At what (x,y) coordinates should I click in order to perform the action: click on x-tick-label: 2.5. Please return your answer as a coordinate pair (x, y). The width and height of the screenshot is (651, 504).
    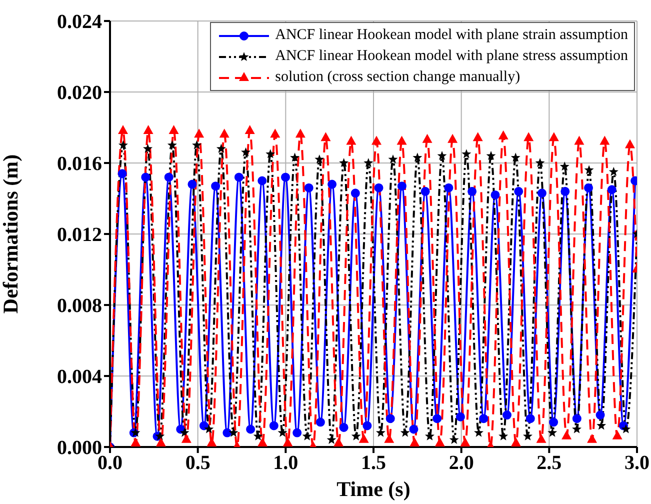
    Looking at the image, I should click on (549, 463).